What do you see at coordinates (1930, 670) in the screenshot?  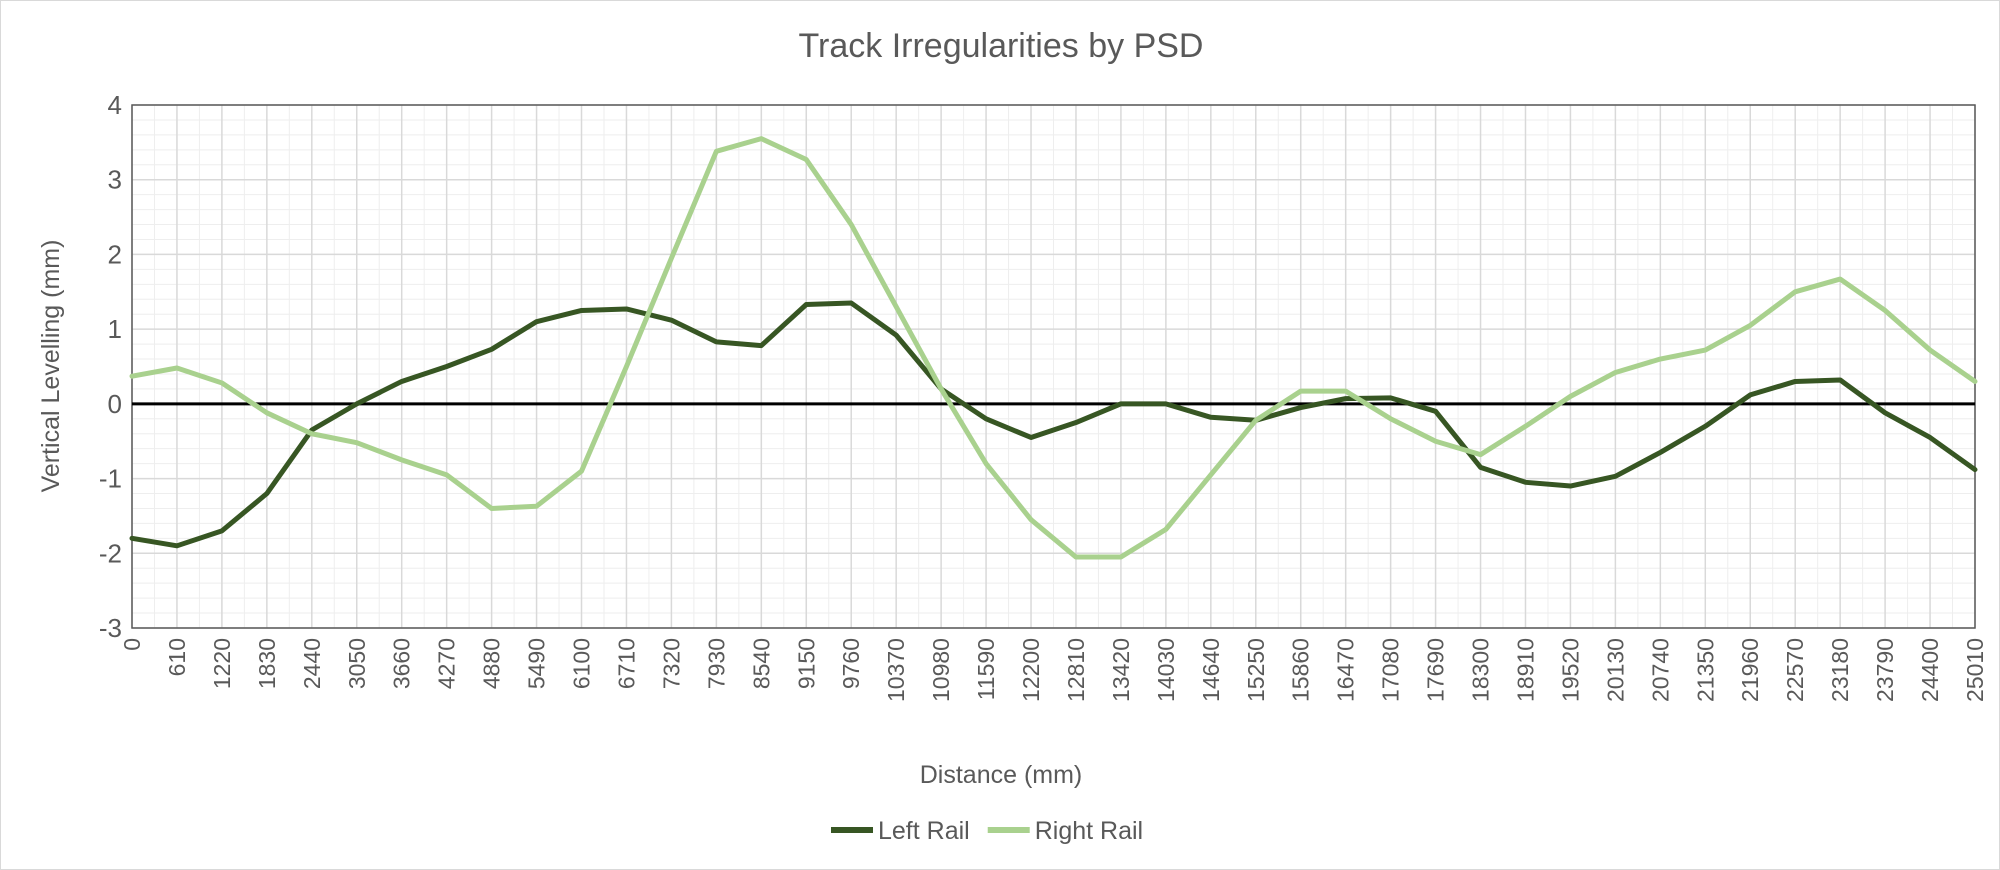 I see `x-tick-label: 24400` at bounding box center [1930, 670].